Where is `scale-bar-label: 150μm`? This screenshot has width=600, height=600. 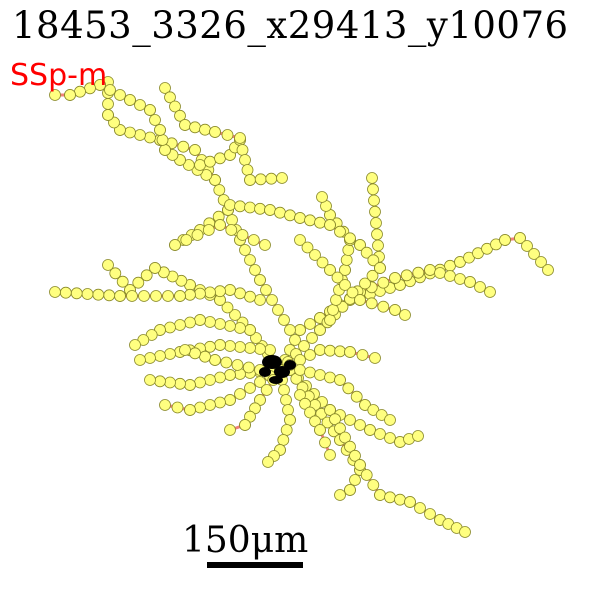 scale-bar-label: 150μm is located at coordinates (245, 540).